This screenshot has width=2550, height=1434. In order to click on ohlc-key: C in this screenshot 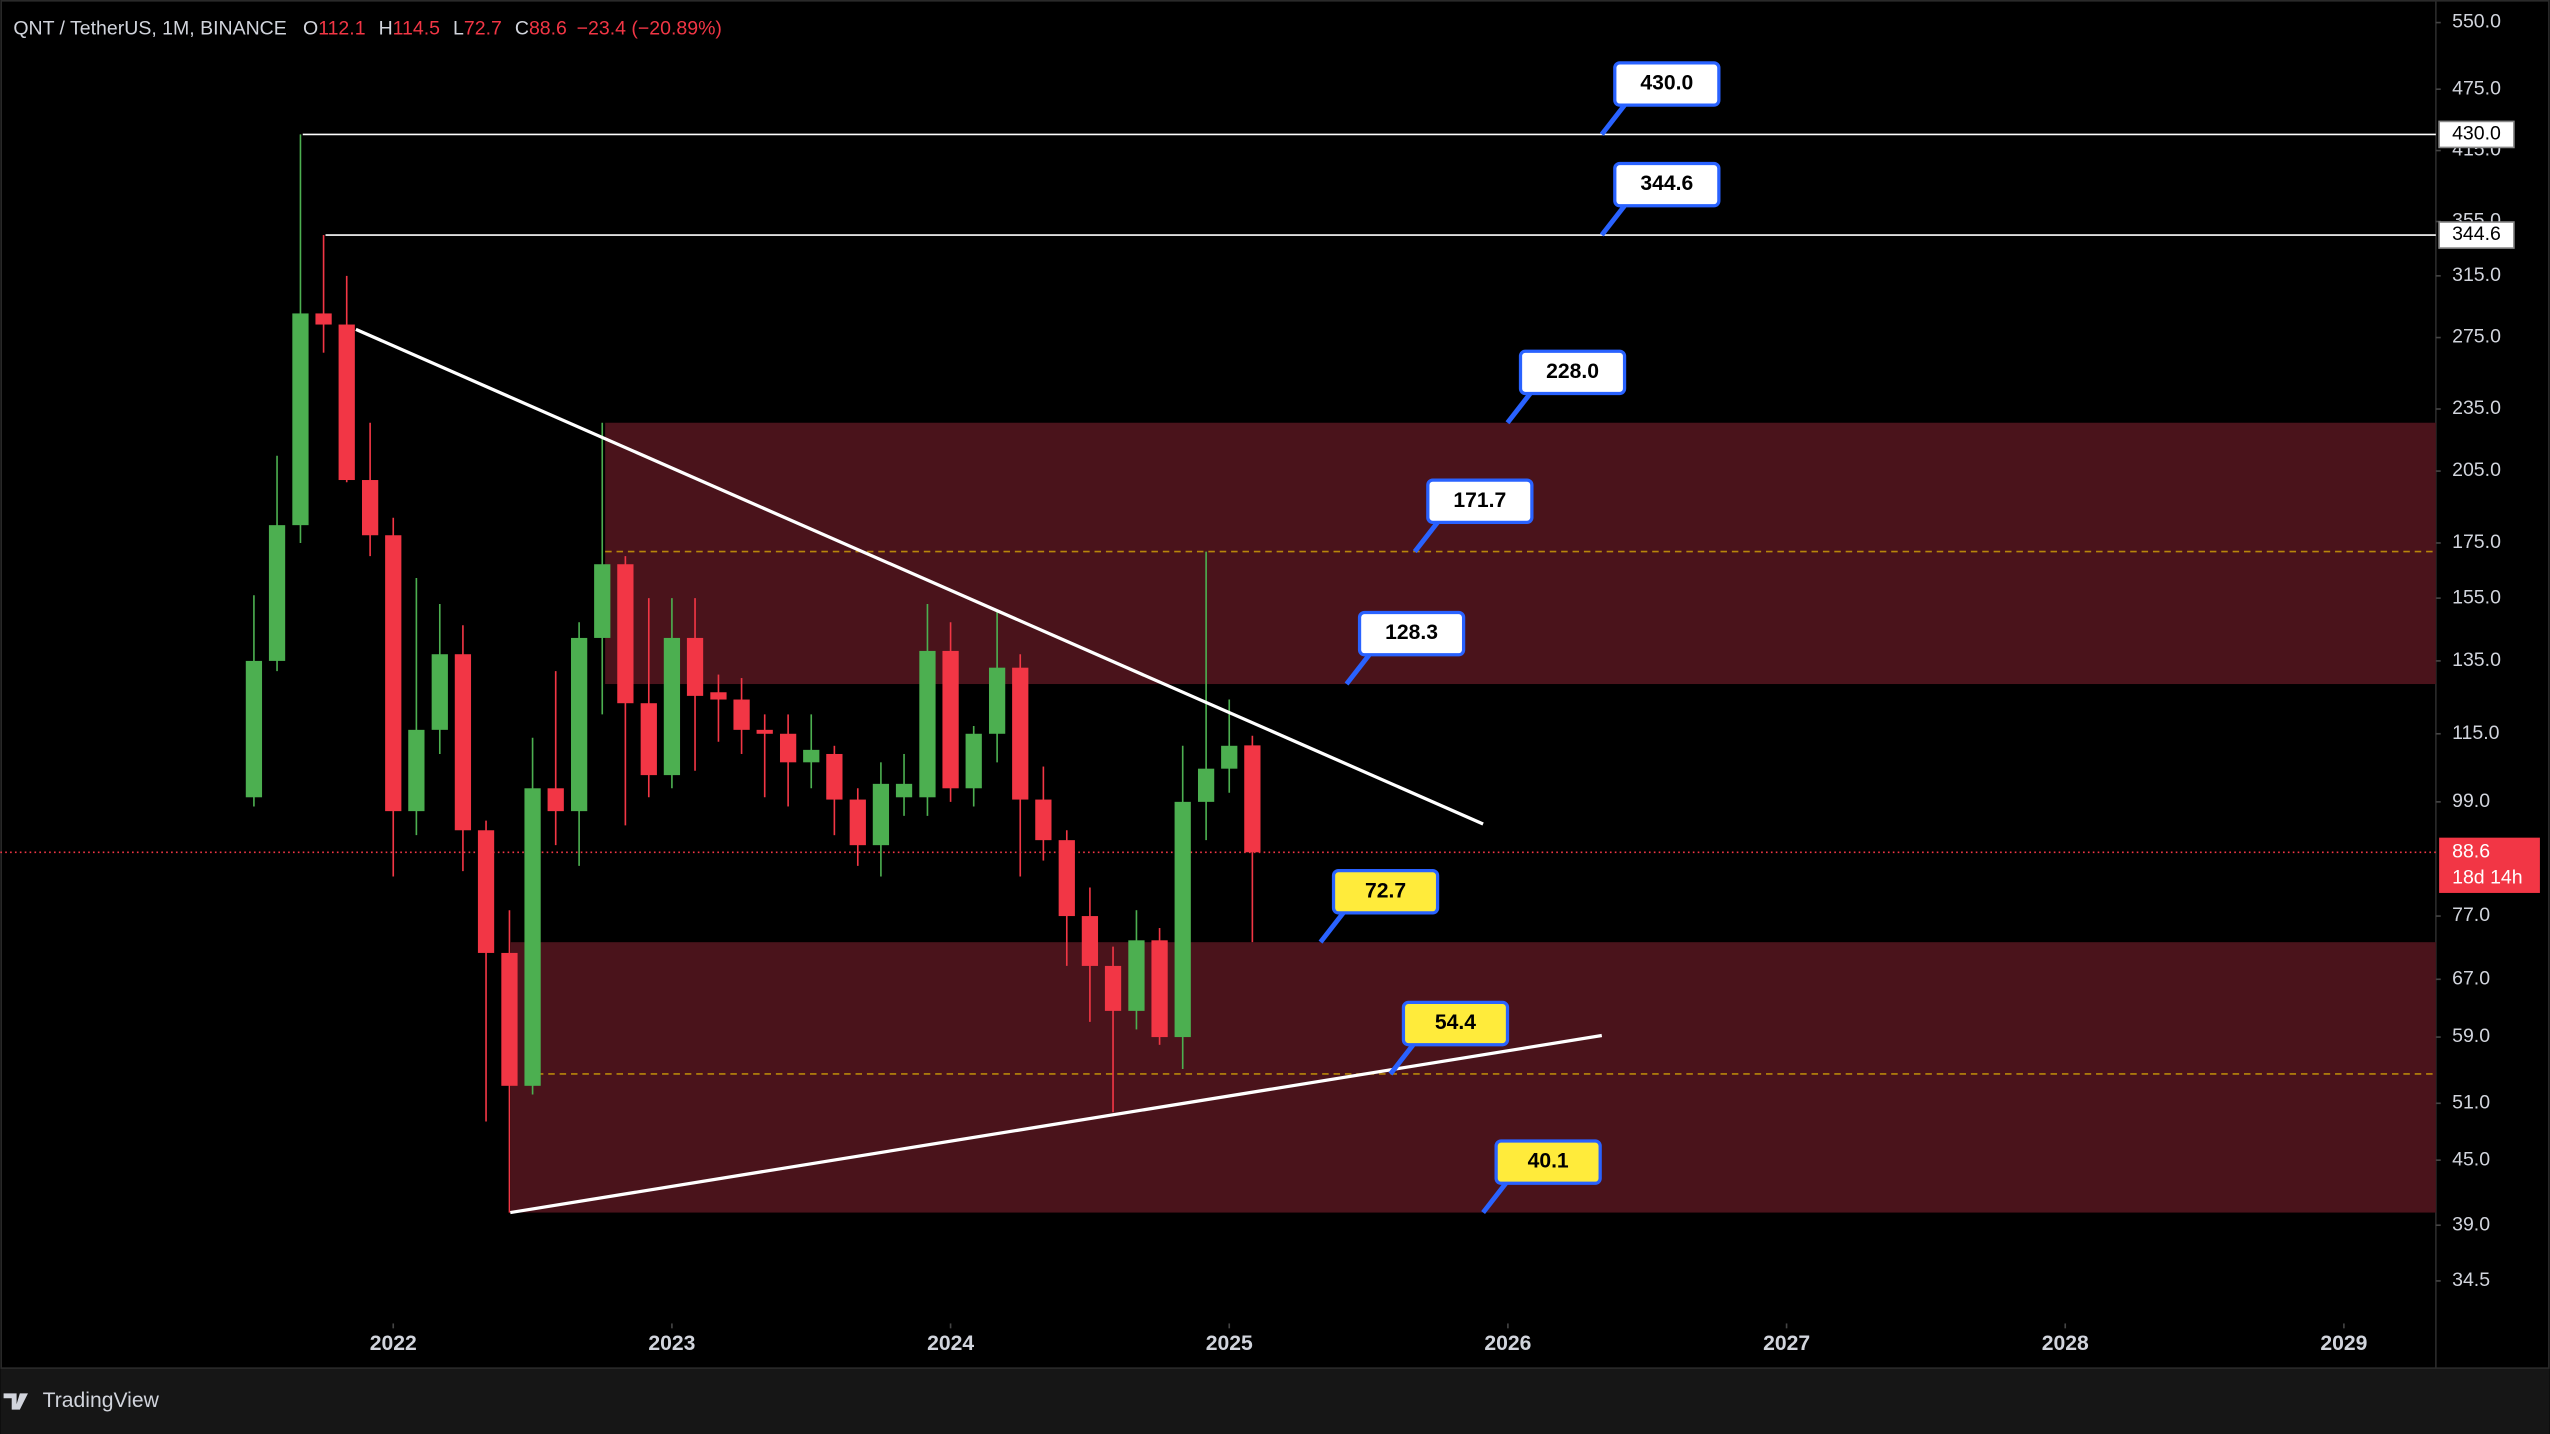, I will do `click(522, 28)`.